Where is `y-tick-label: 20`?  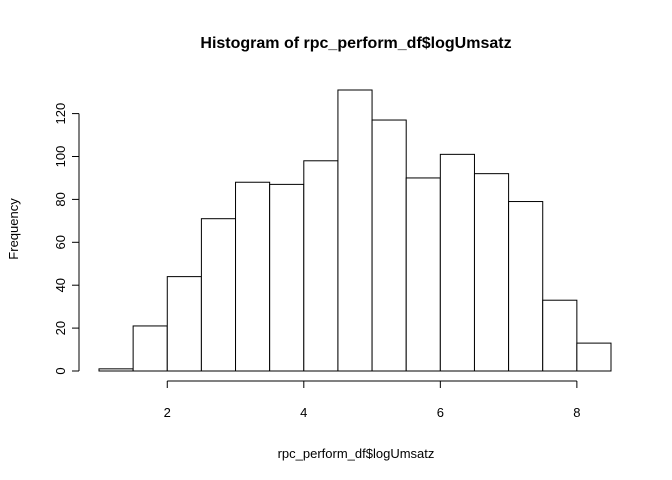 y-tick-label: 20 is located at coordinates (60, 328).